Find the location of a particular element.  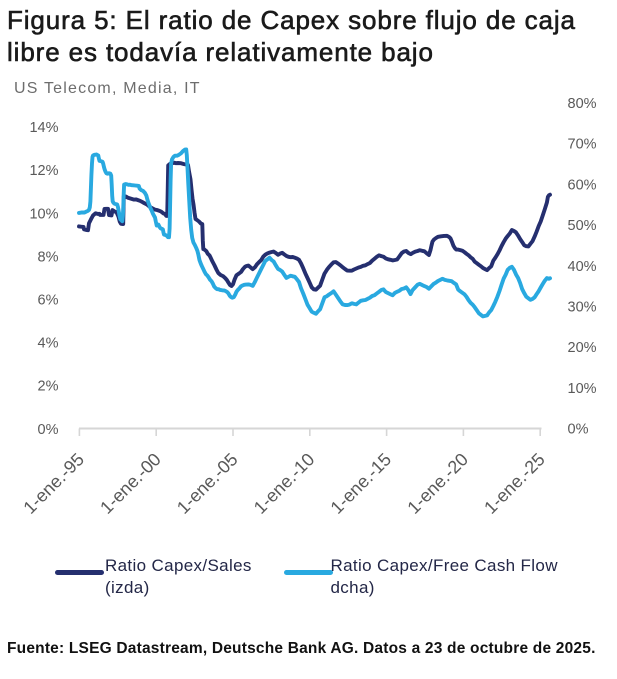

svg-text: 20% is located at coordinates (582, 348).